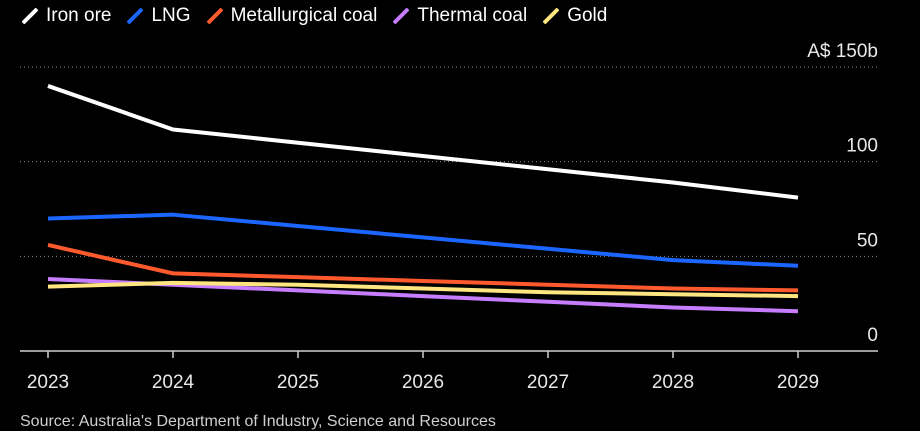  Describe the element at coordinates (304, 15) in the screenshot. I see `legend-label-metallurgical-coal: Metallurgical coal` at that location.